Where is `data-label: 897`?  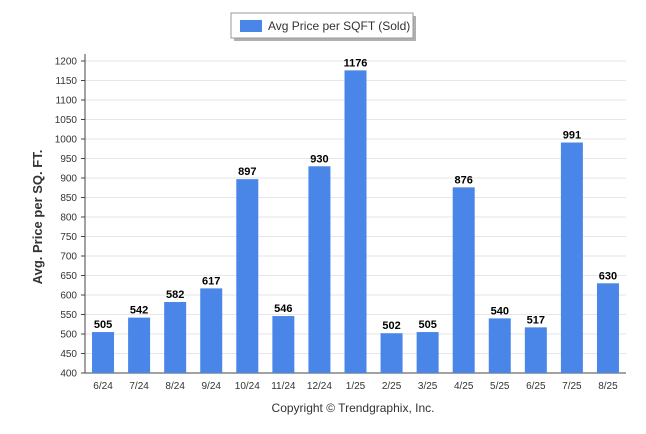 data-label: 897 is located at coordinates (247, 172).